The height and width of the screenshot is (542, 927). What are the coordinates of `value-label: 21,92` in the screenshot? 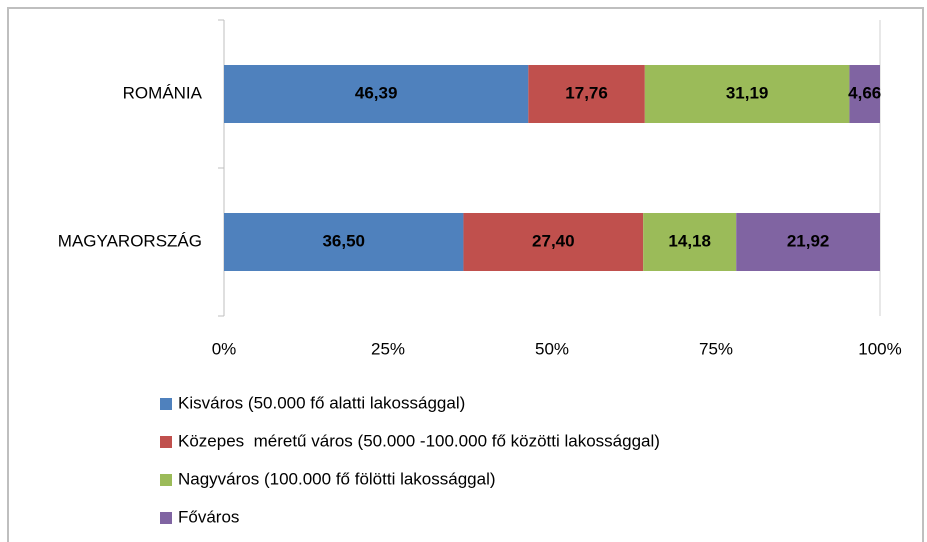 It's located at (808, 240).